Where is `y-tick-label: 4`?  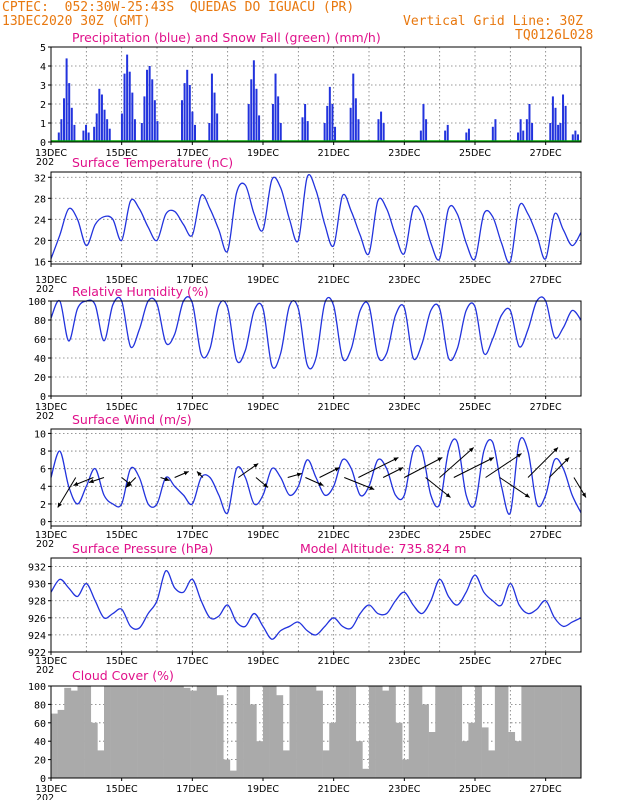
y-tick-label: 4 is located at coordinates (43, 487).